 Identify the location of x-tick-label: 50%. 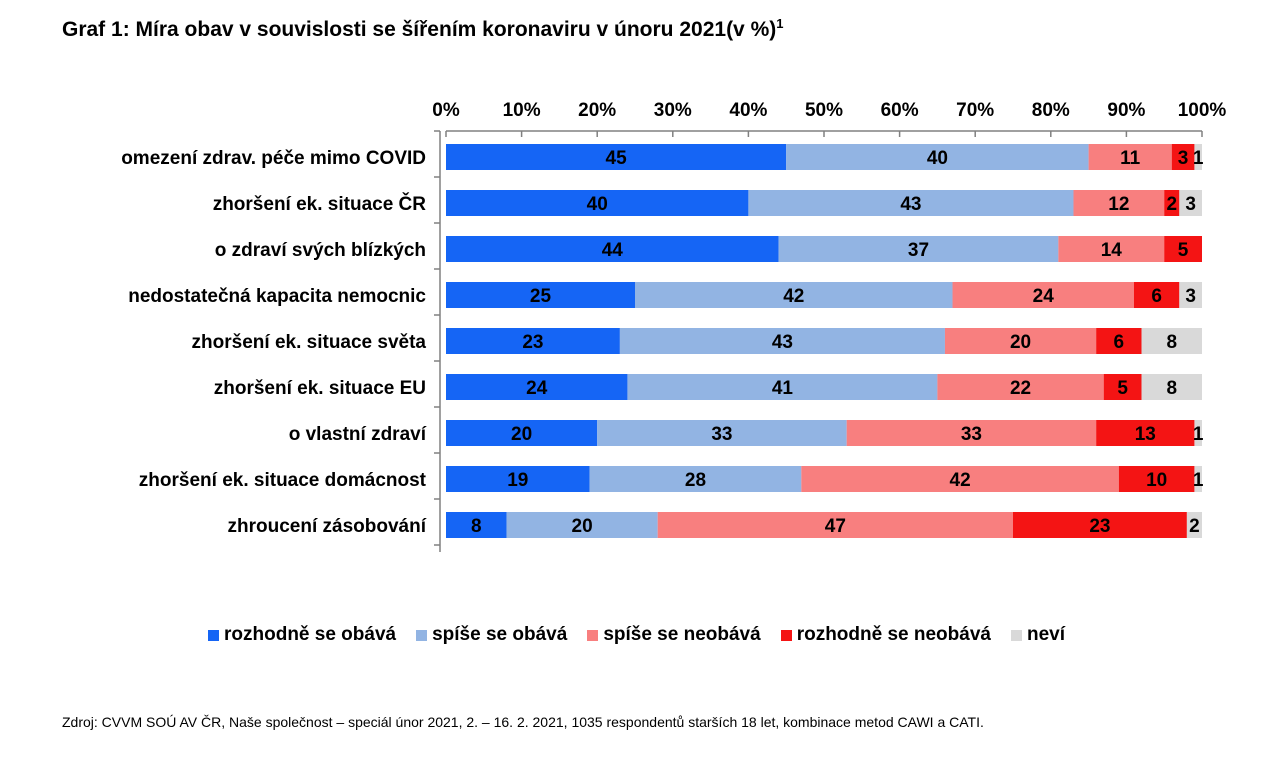
(824, 110).